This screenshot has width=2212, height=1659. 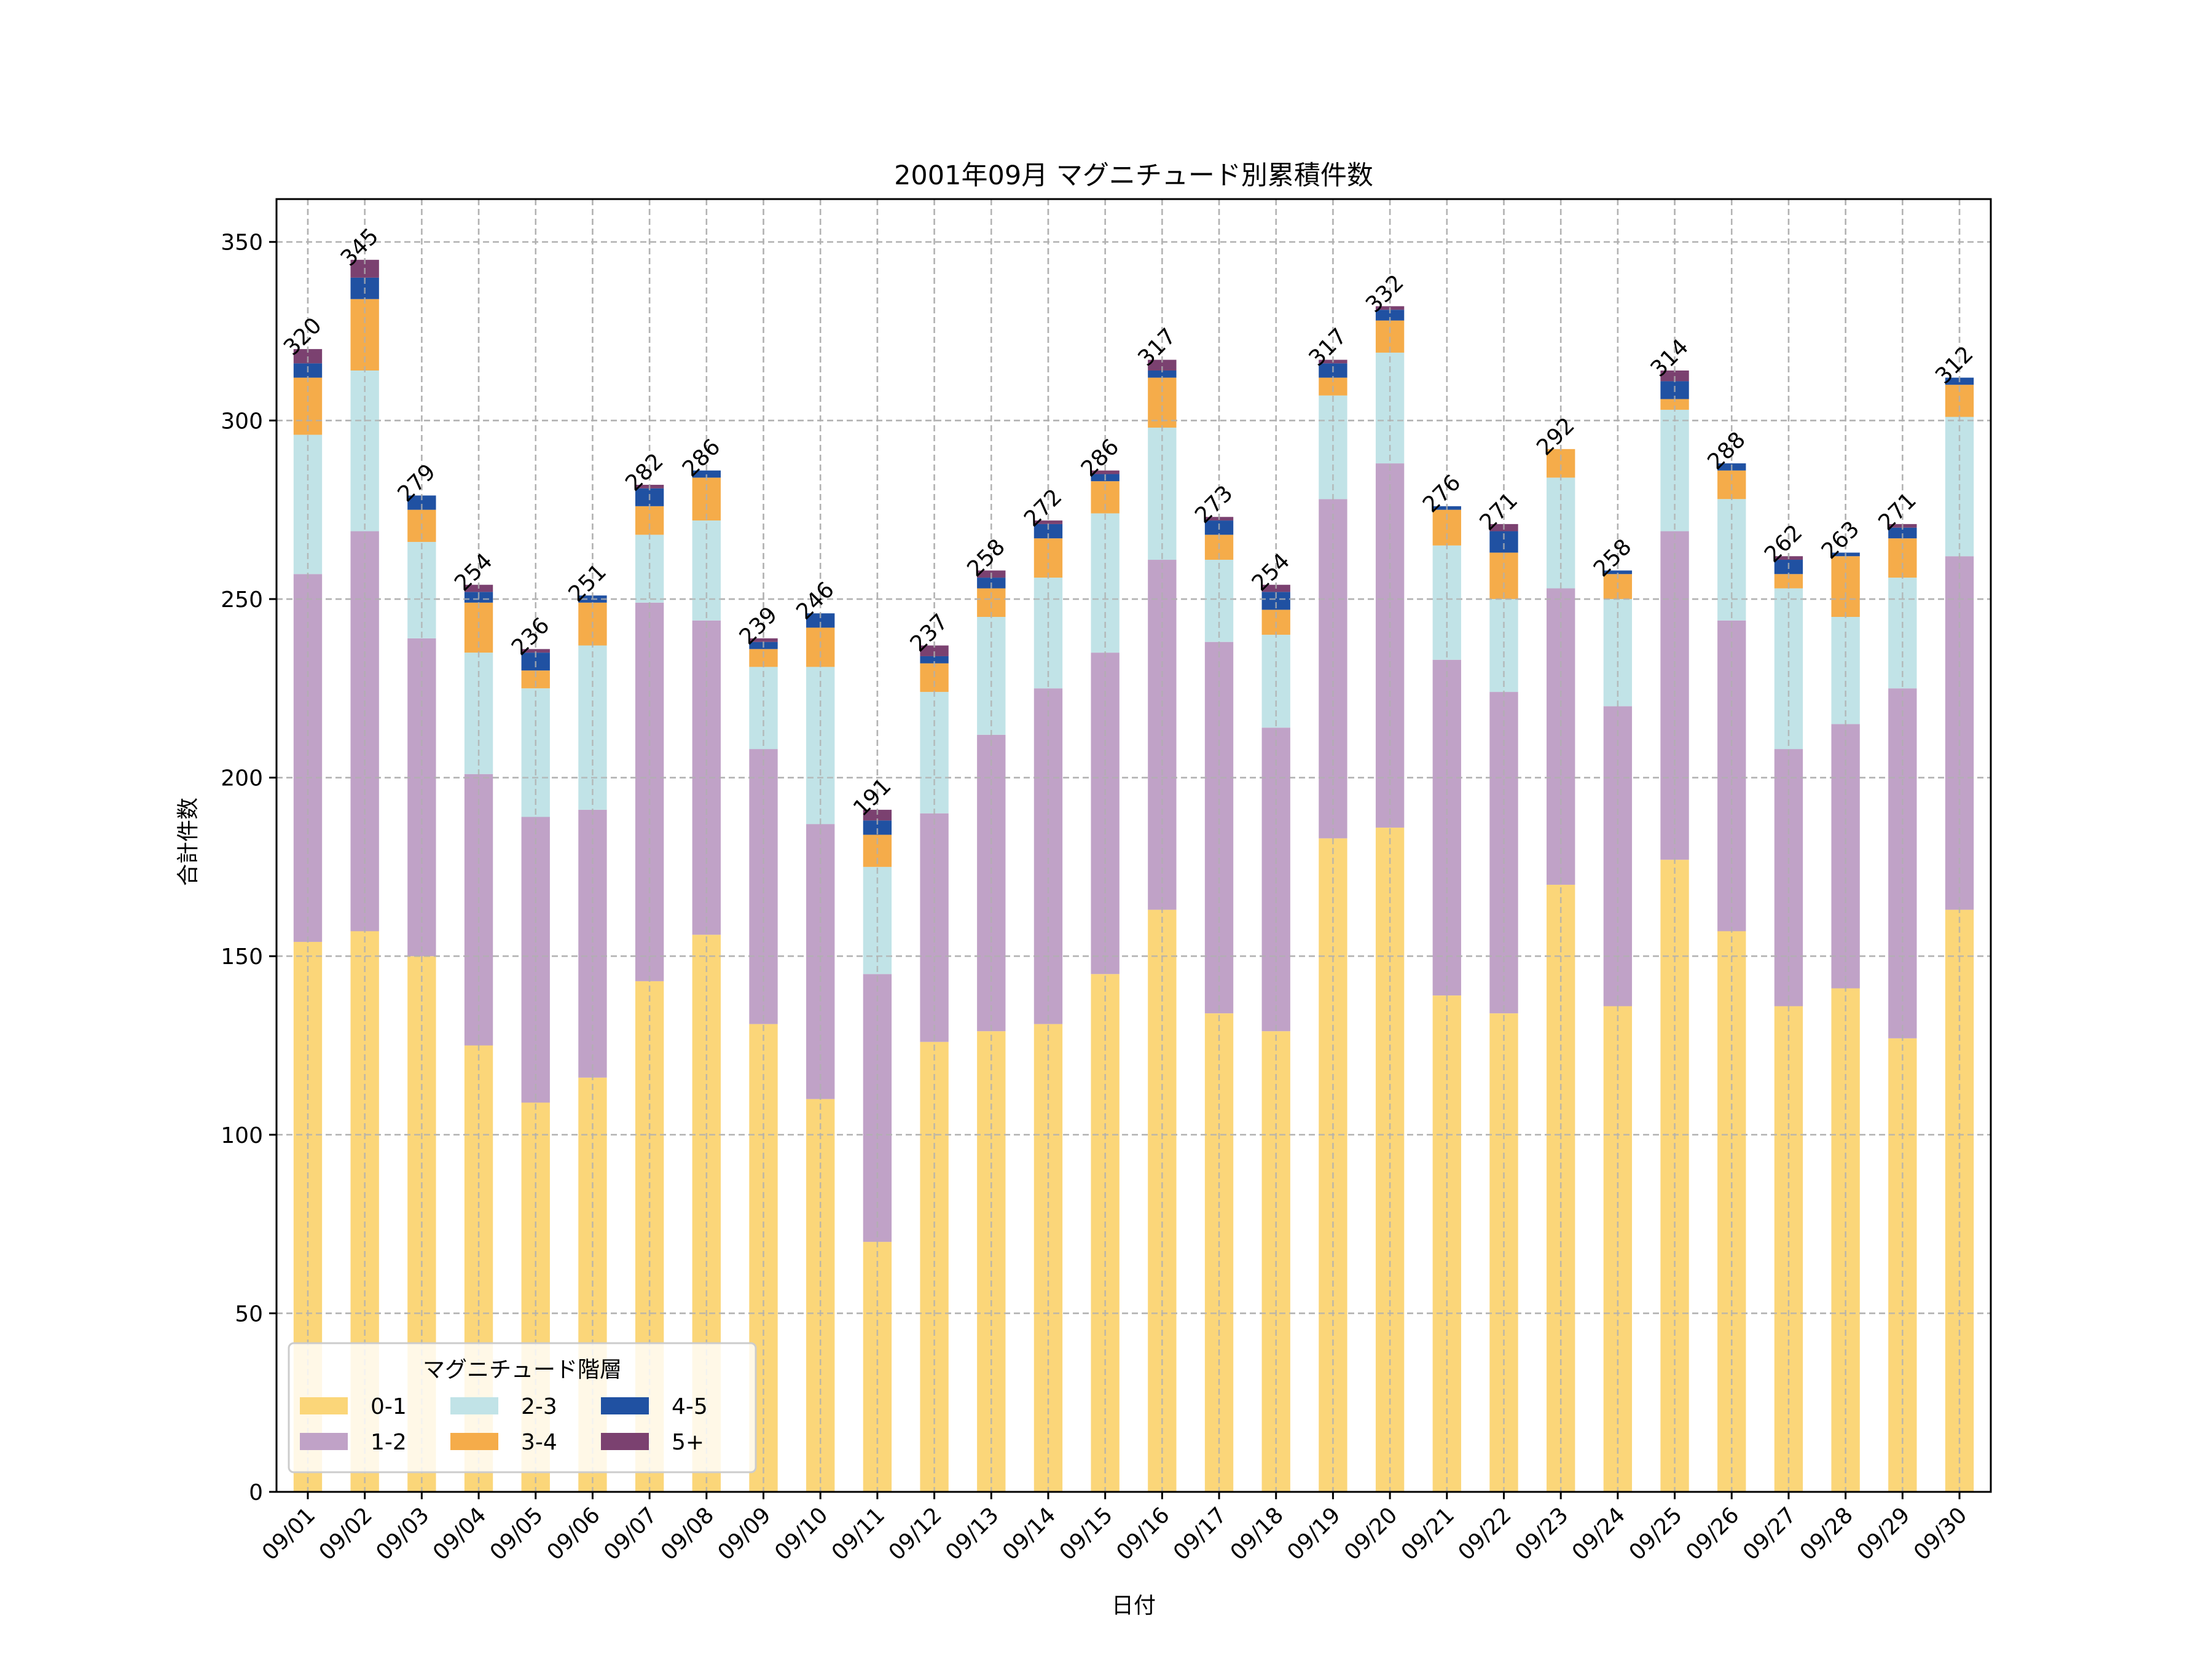 What do you see at coordinates (1029, 1533) in the screenshot?
I see `x-tick-label: 09/14` at bounding box center [1029, 1533].